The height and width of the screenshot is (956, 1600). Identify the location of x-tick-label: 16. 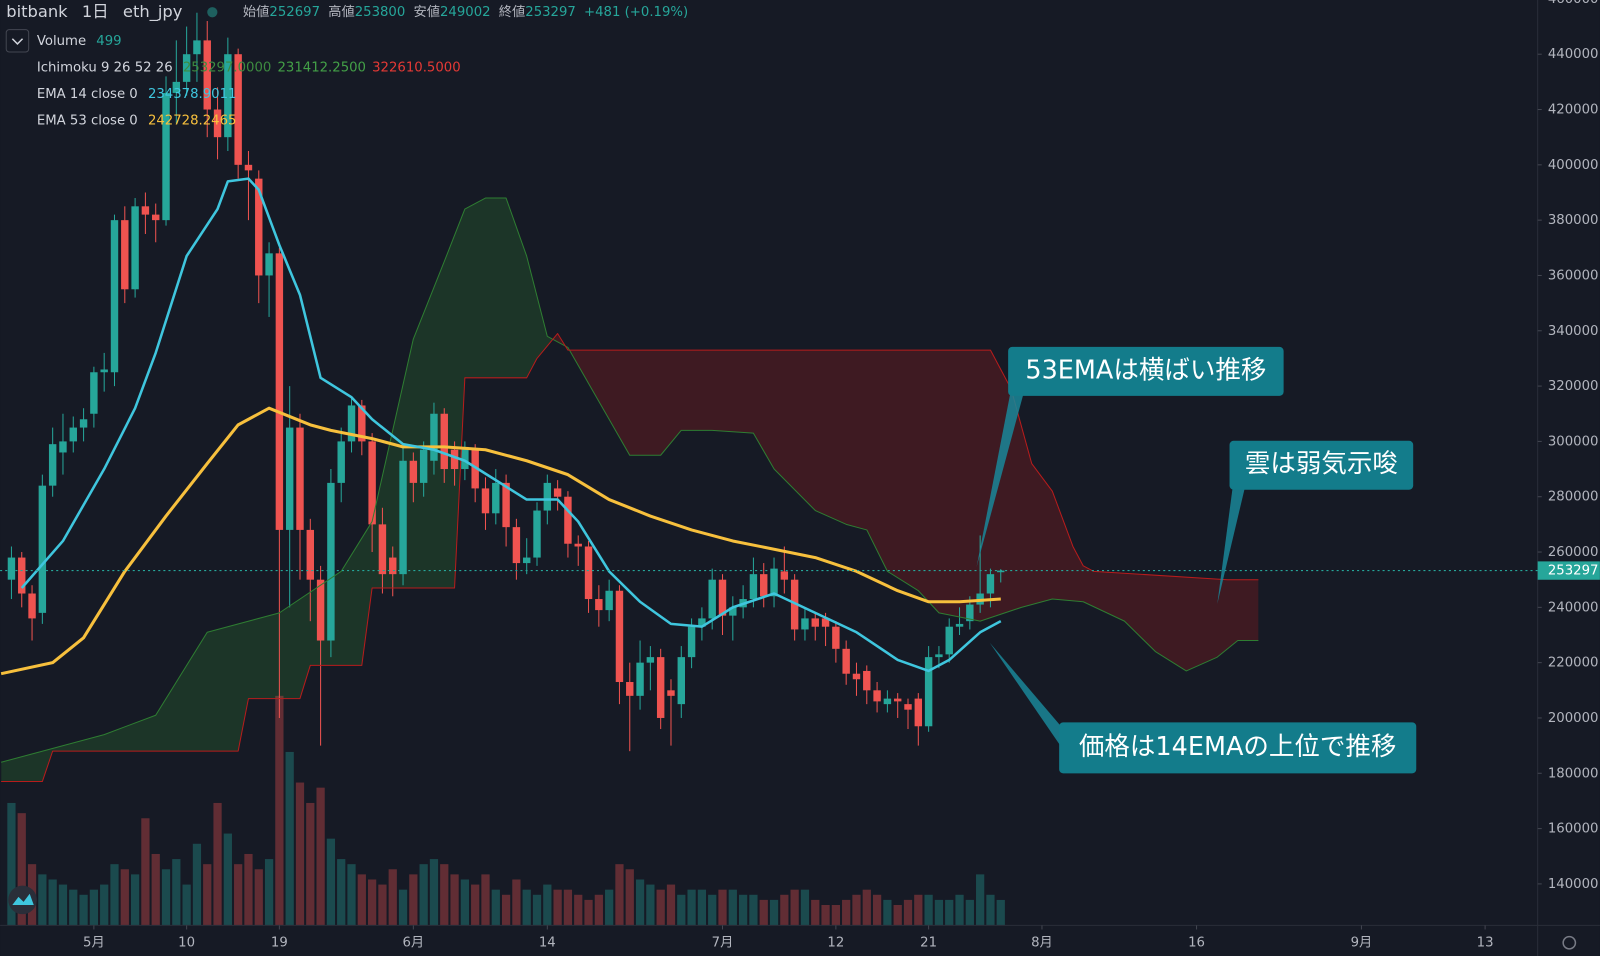
(1196, 943).